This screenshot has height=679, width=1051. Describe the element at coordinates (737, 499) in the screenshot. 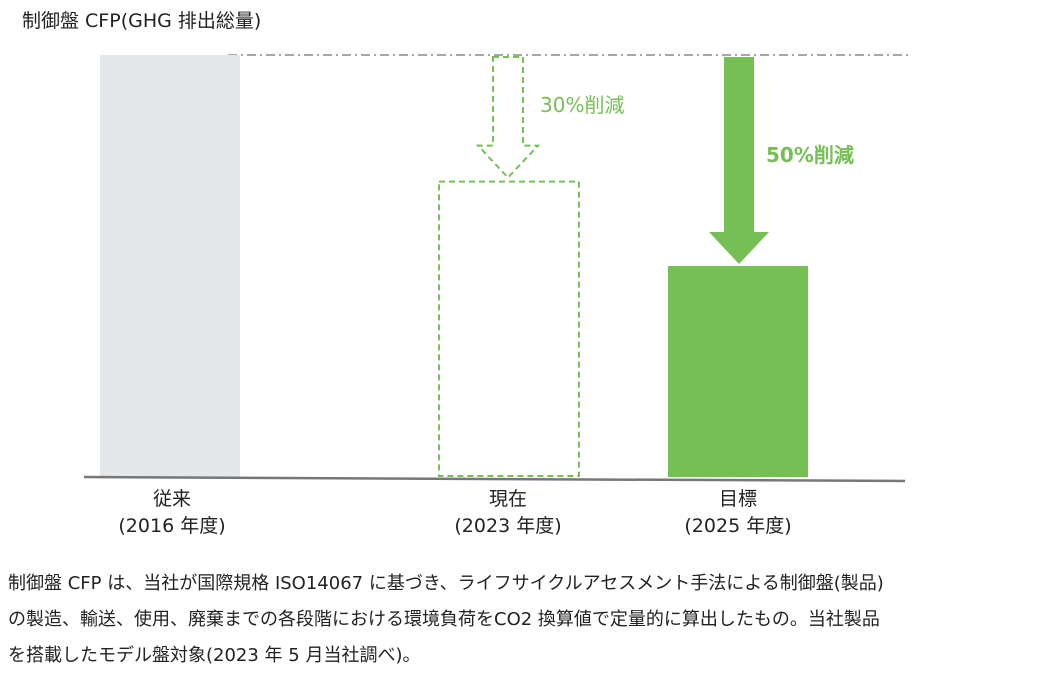

I see `x-tick-label-name: 目標` at that location.